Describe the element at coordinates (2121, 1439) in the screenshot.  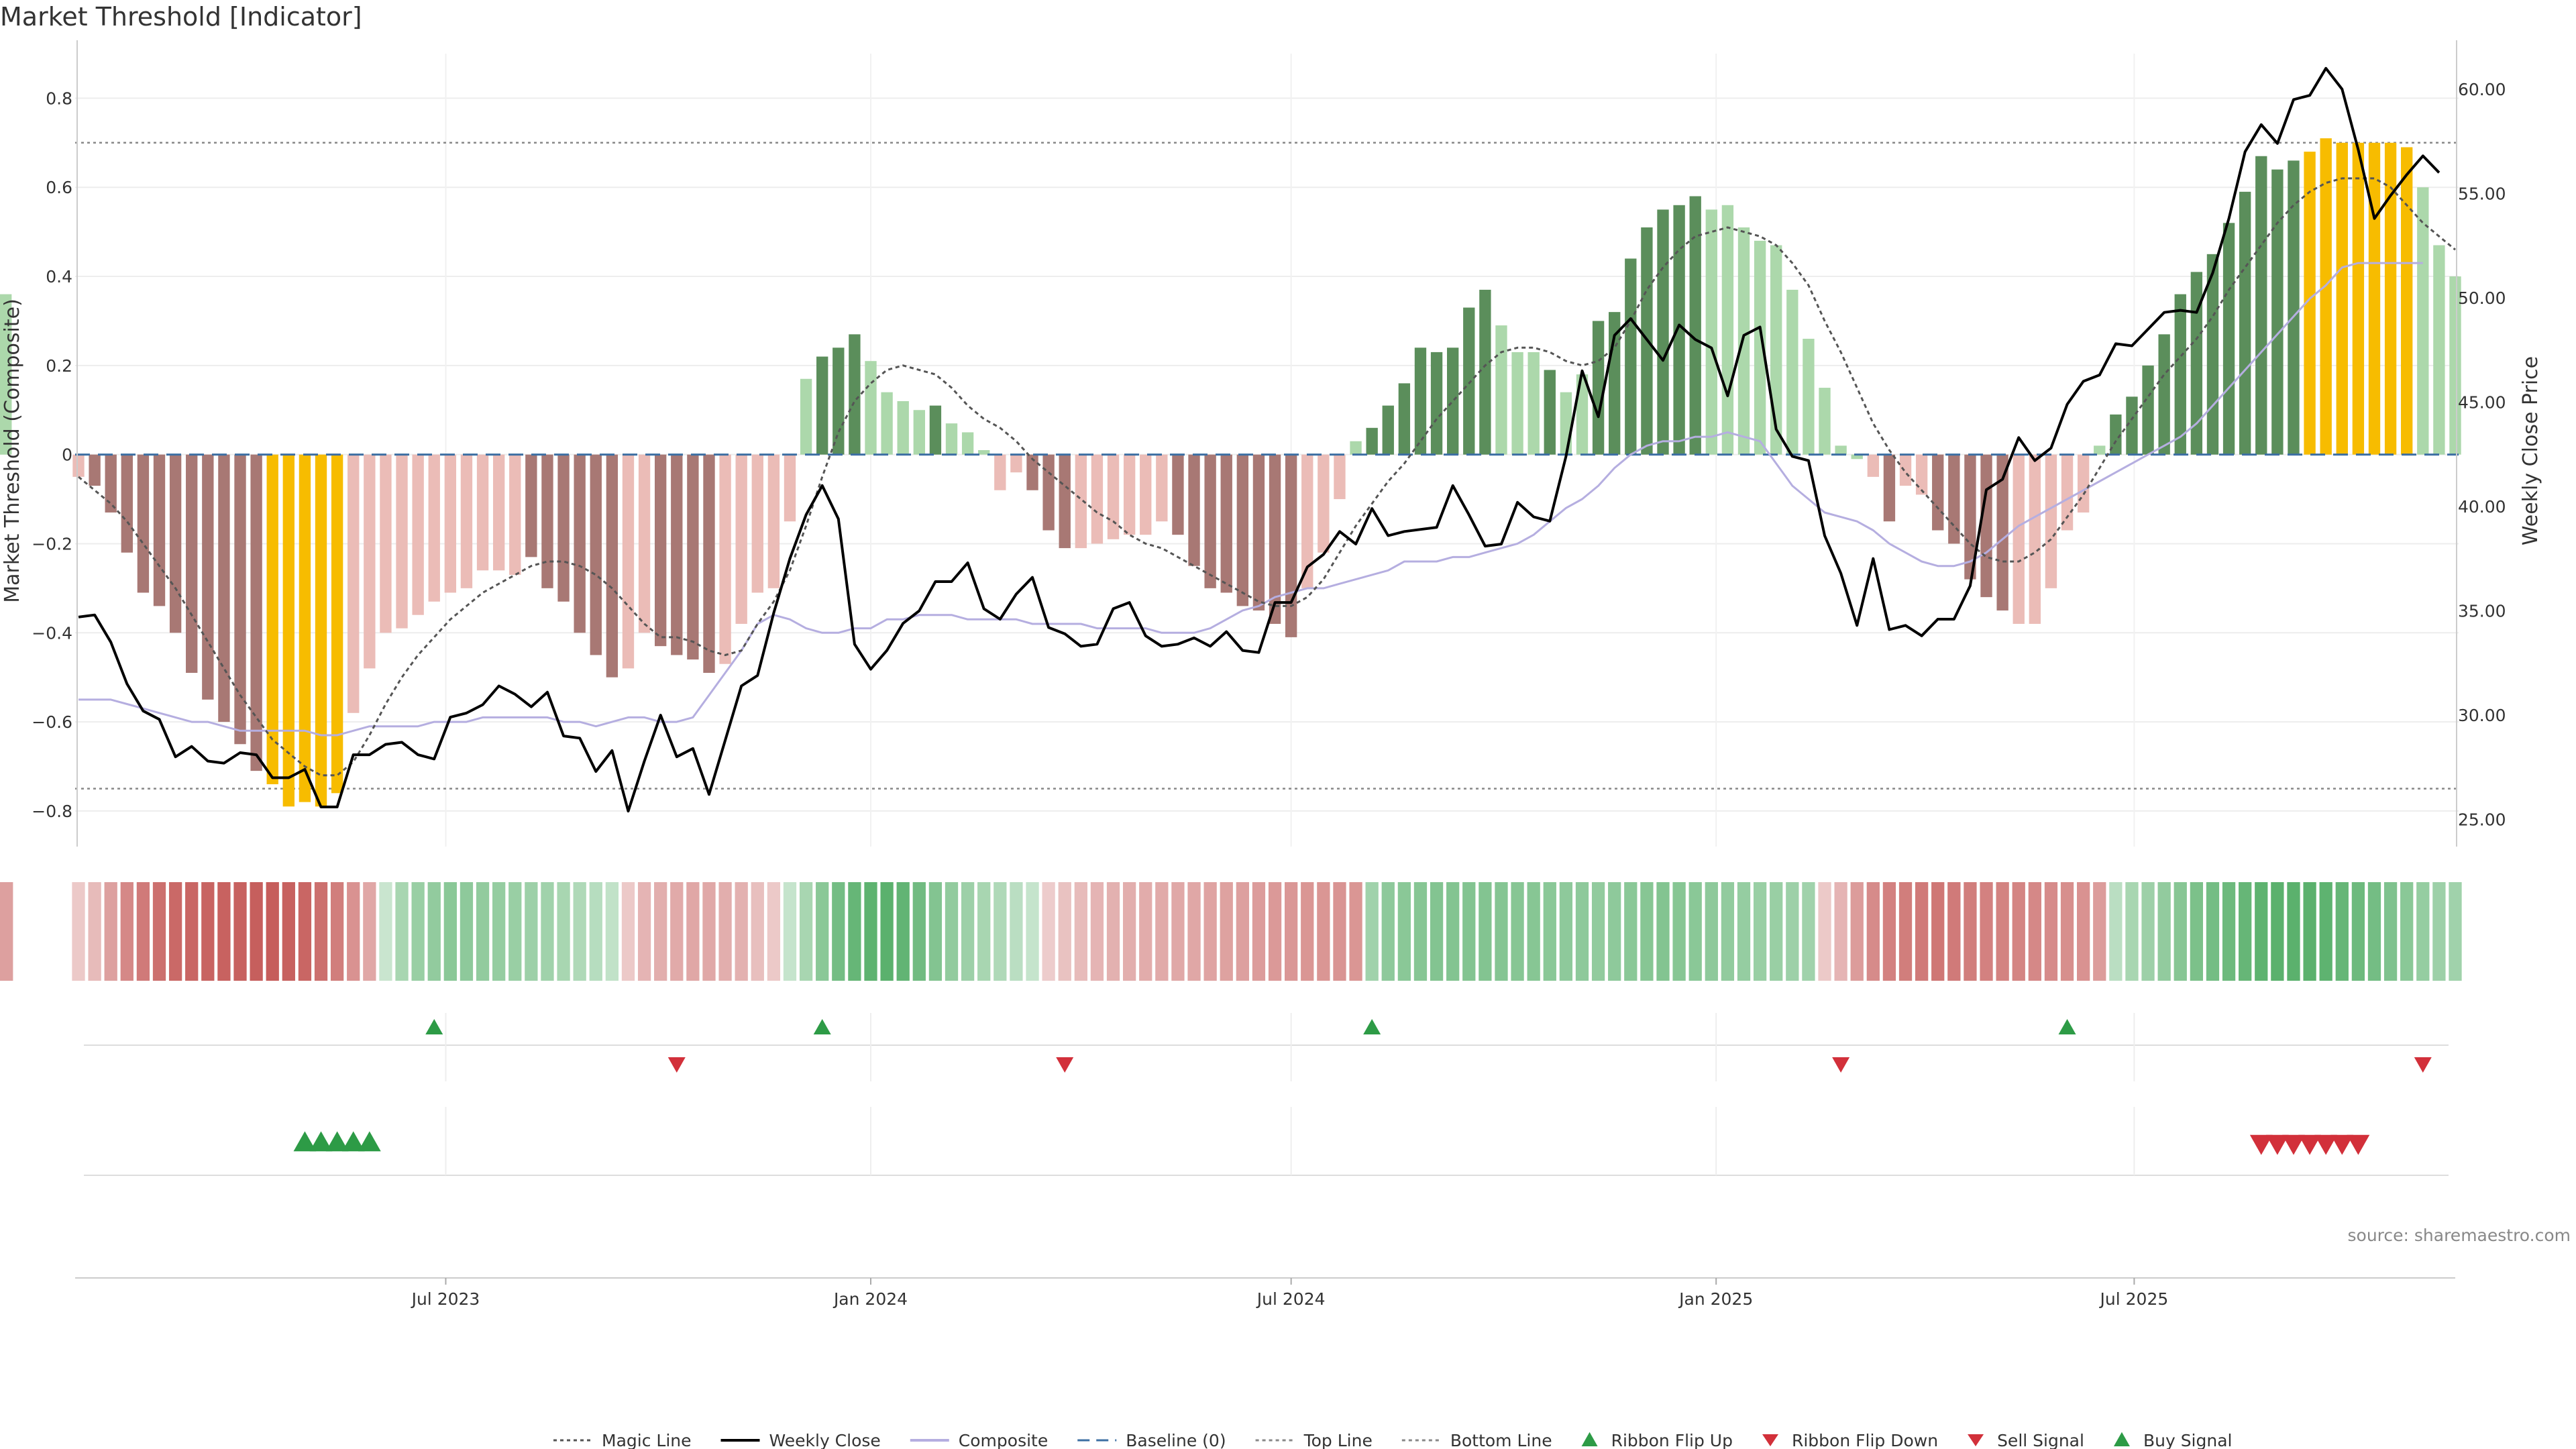
I see `legend-symbol` at that location.